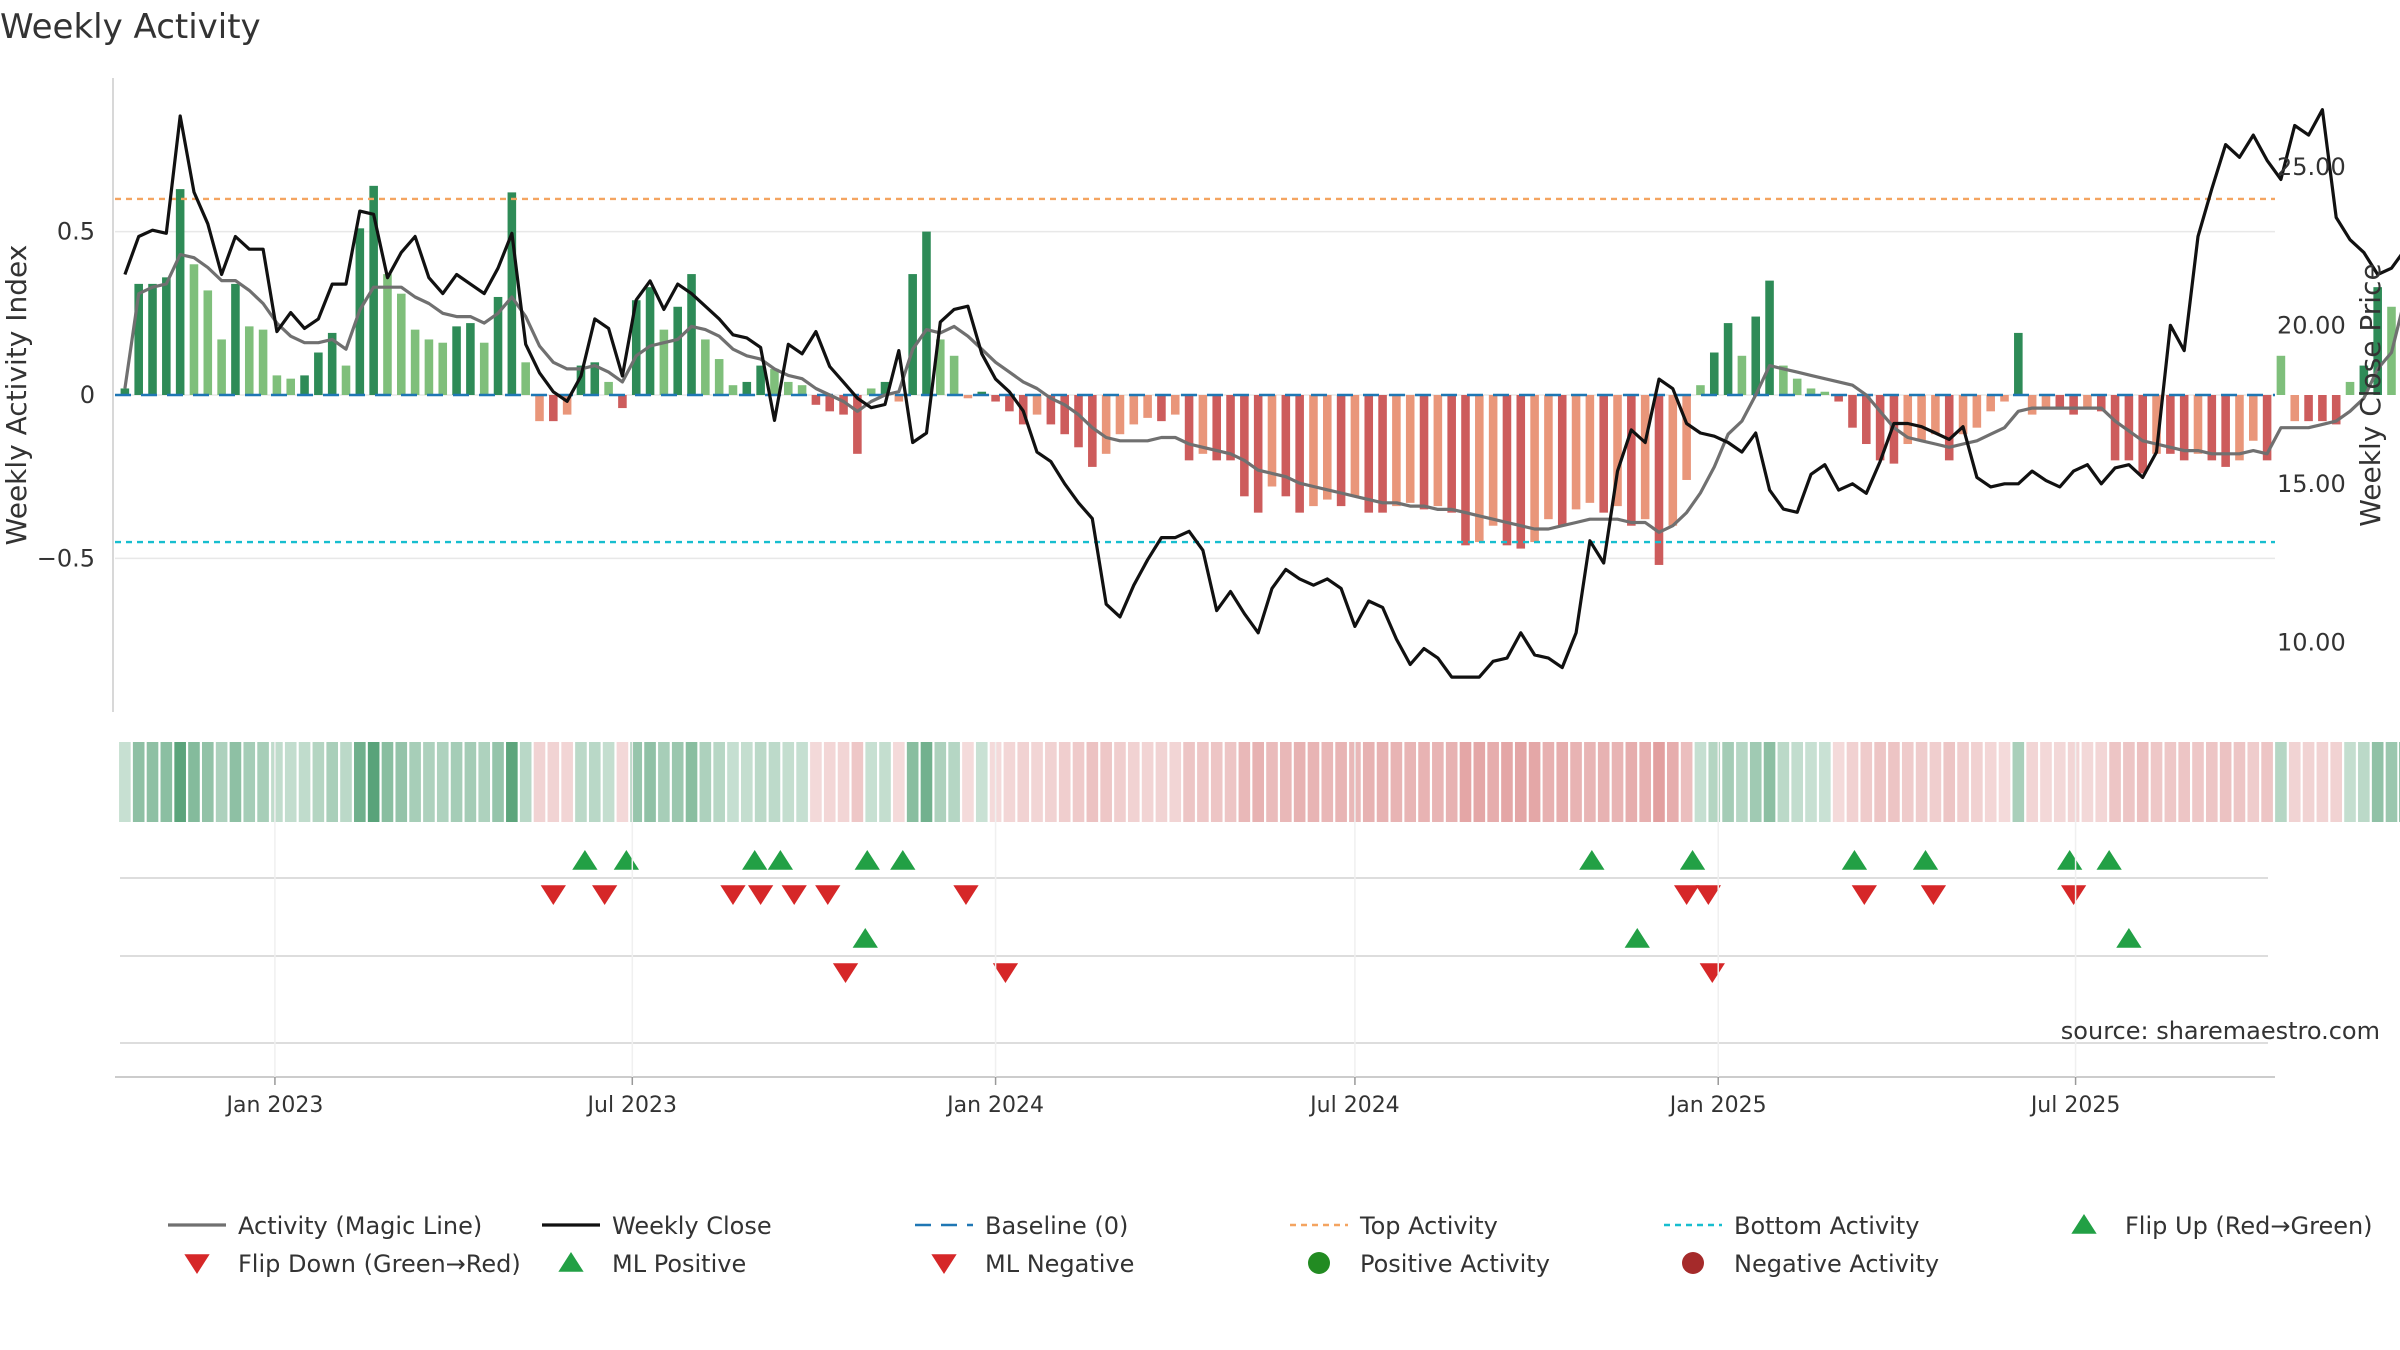 The image size is (2400, 1350). I want to click on legend-label: ML Positive, so click(679, 1264).